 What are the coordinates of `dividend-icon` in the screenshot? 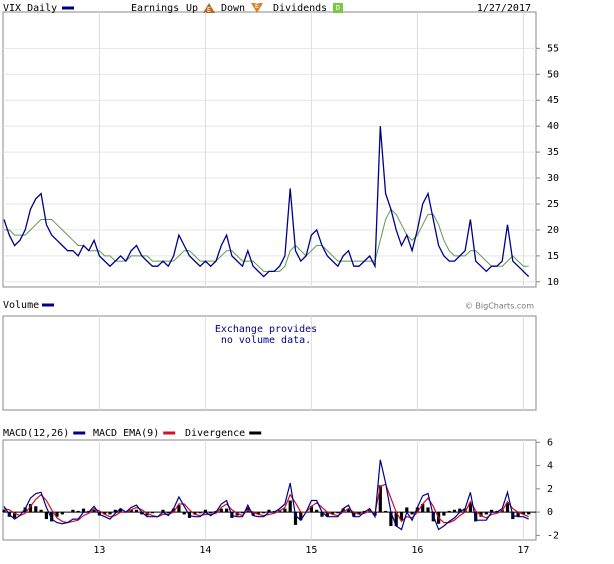 It's located at (338, 8).